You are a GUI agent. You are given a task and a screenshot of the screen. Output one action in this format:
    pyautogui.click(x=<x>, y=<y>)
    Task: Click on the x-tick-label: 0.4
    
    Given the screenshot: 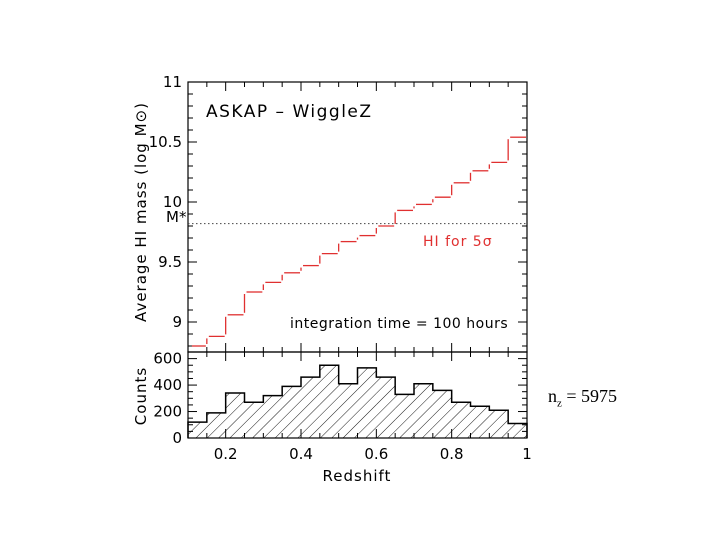 What is the action you would take?
    pyautogui.click(x=301, y=454)
    